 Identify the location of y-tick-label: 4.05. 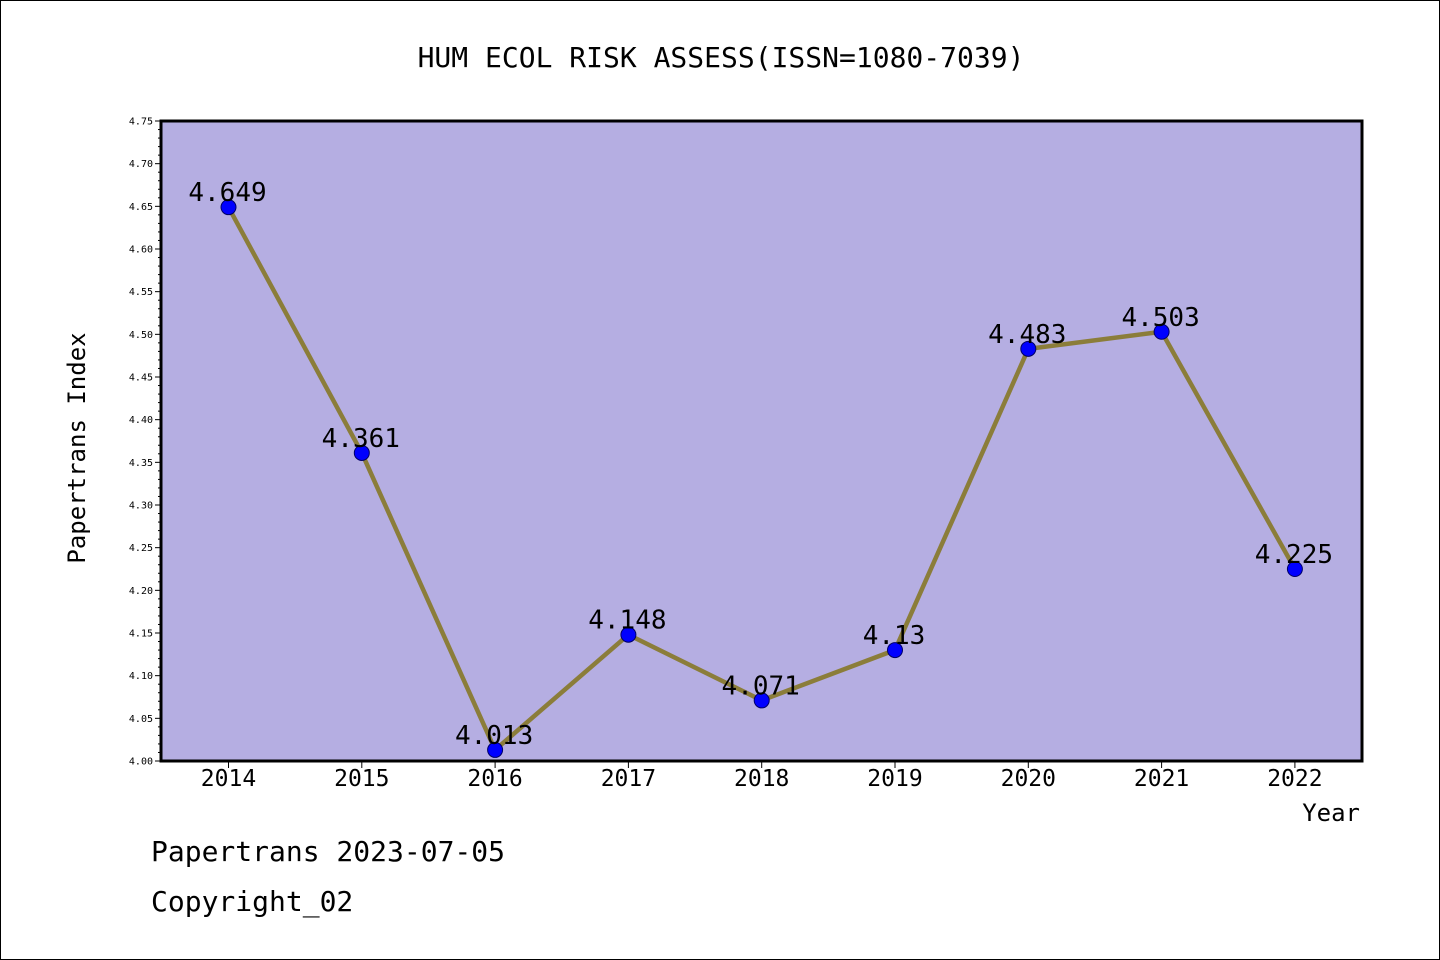
(141, 719).